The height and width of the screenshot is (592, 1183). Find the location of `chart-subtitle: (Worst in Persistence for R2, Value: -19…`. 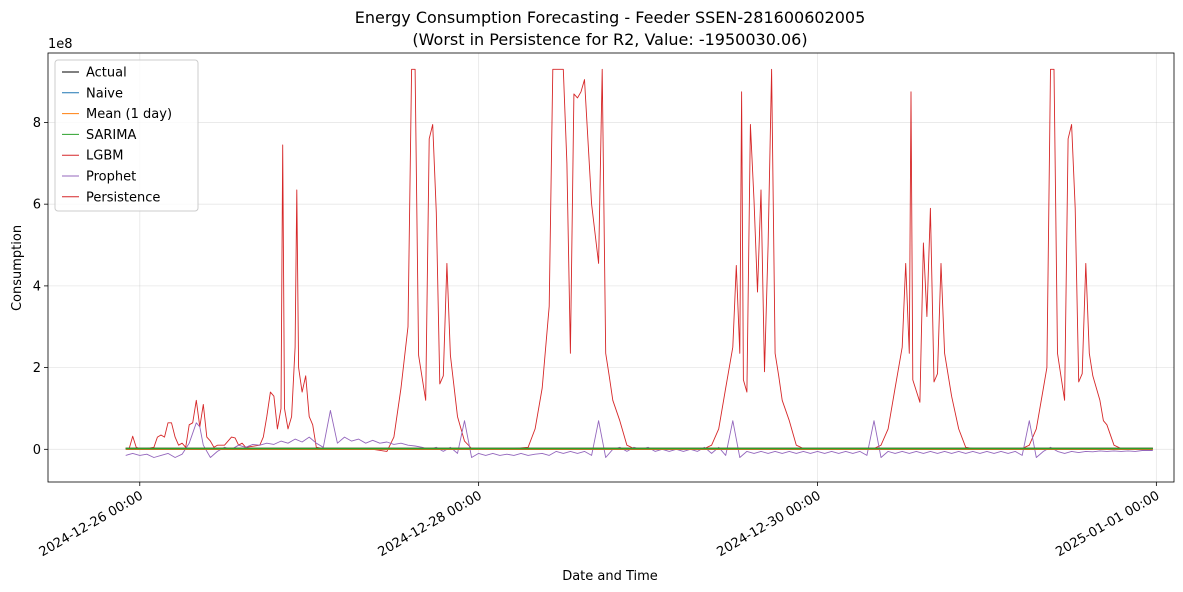

chart-subtitle: (Worst in Persistence for R2, Value: -19… is located at coordinates (609, 39).